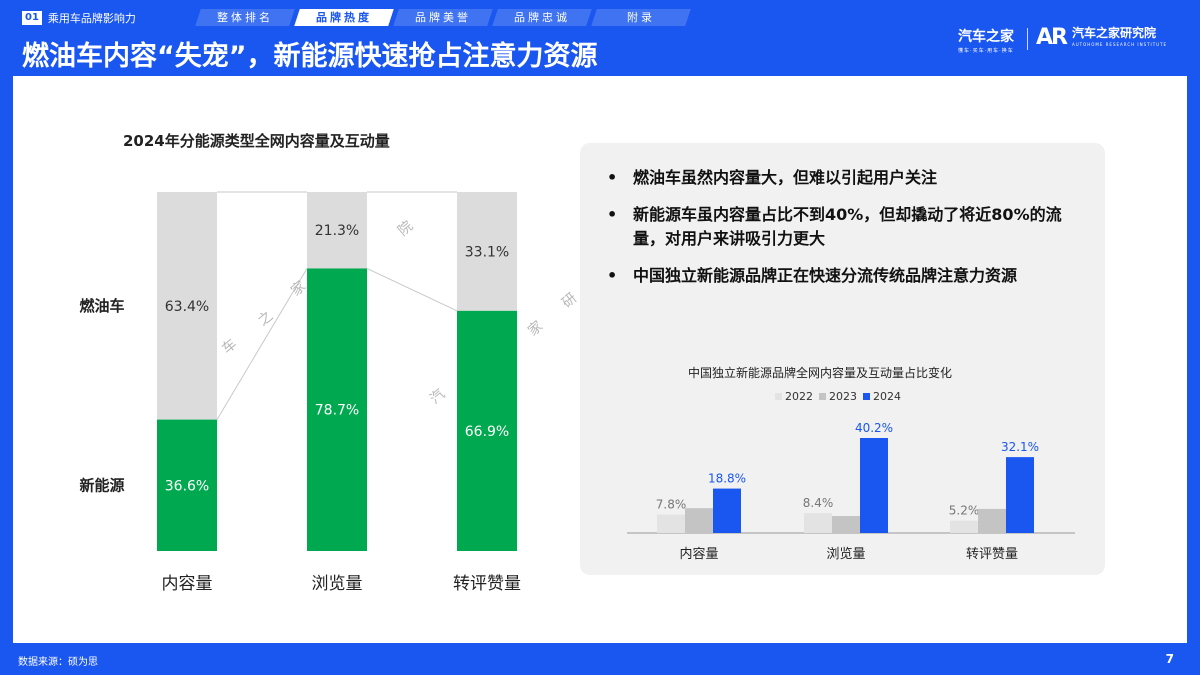  What do you see at coordinates (727, 479) in the screenshot?
I see `bar-label: 18.8%` at bounding box center [727, 479].